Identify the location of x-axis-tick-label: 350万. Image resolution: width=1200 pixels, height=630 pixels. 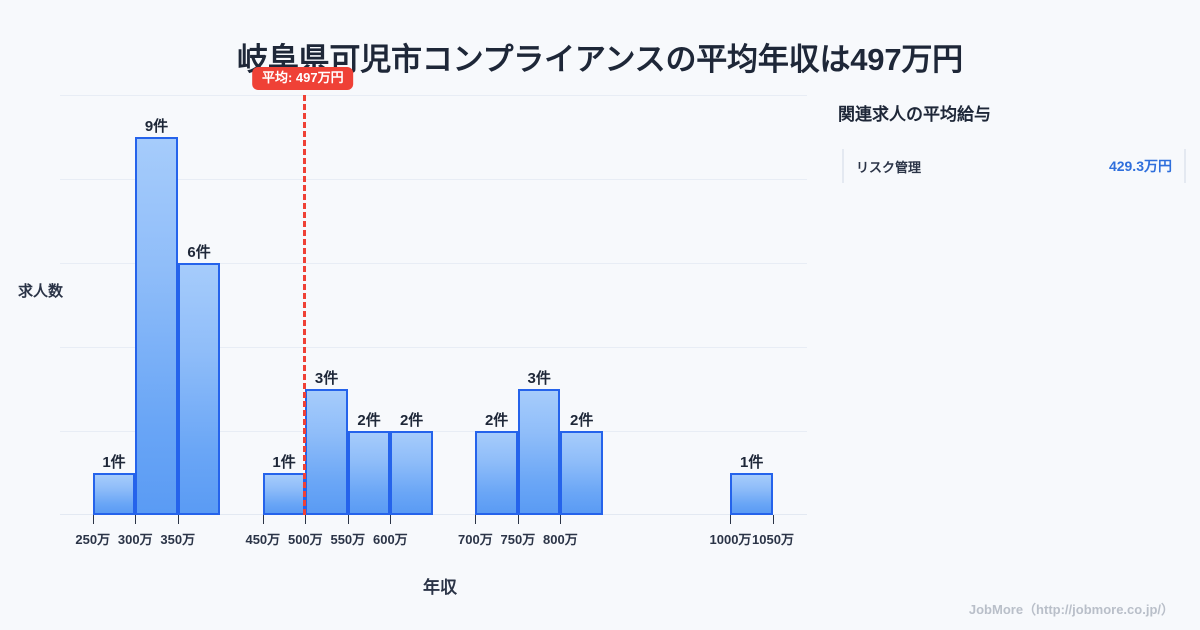
(178, 539).